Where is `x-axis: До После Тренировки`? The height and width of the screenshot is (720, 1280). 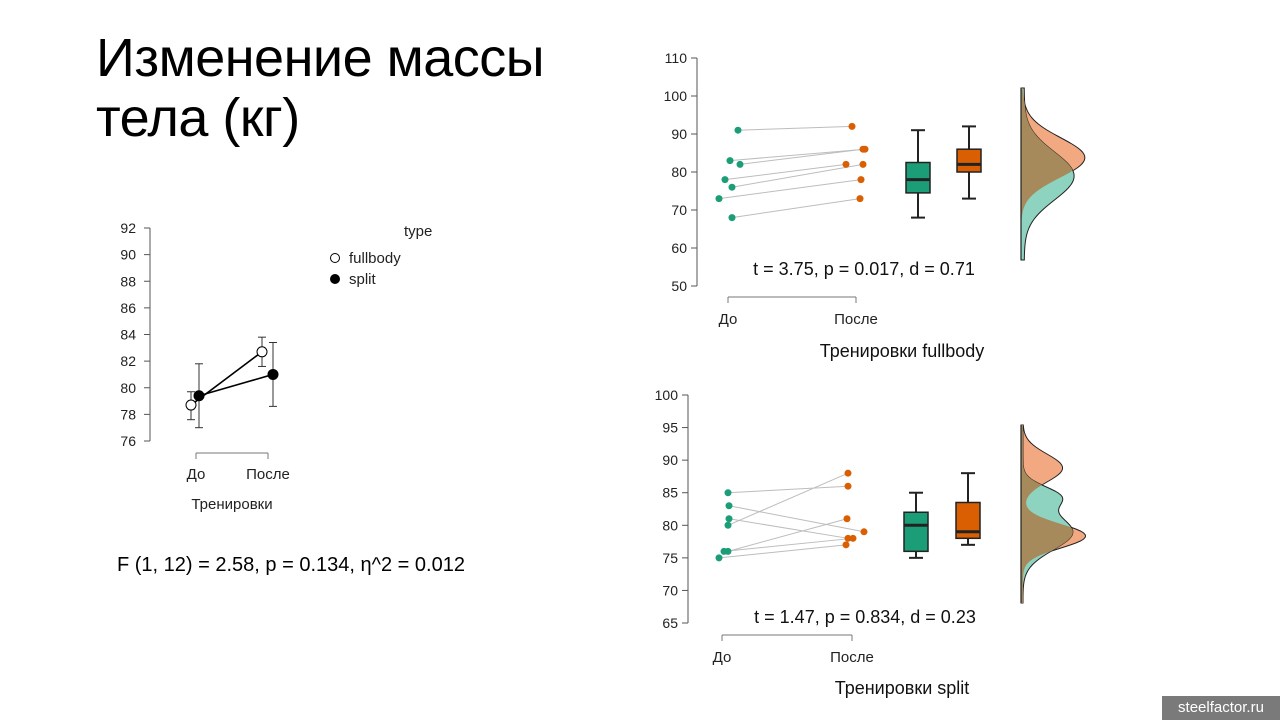
x-axis: До После Тренировки is located at coordinates (238, 482).